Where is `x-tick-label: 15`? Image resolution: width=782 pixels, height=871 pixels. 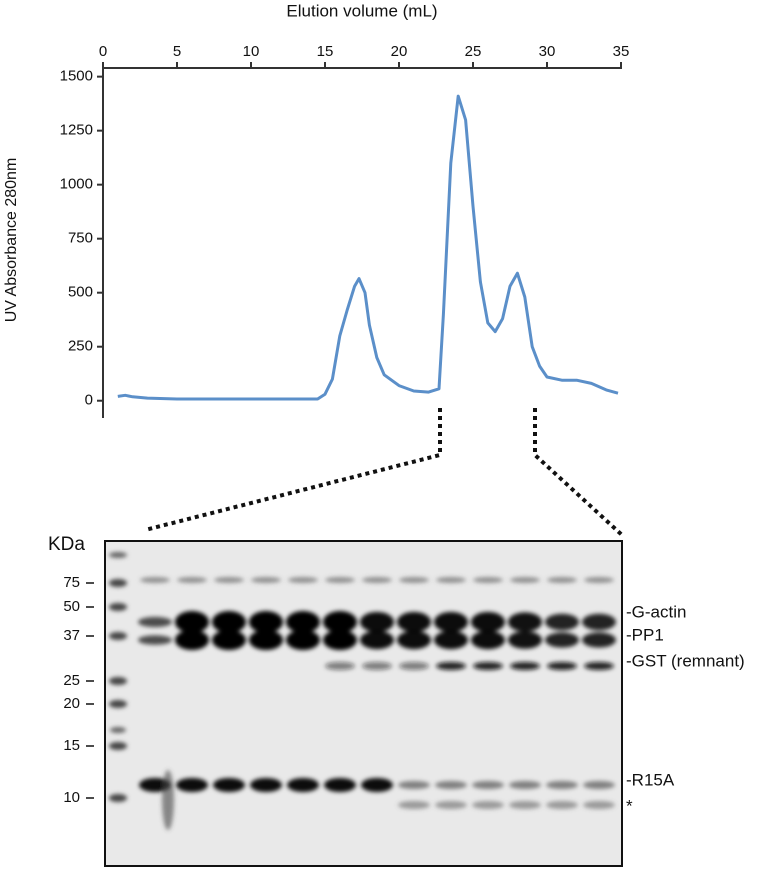 x-tick-label: 15 is located at coordinates (325, 51).